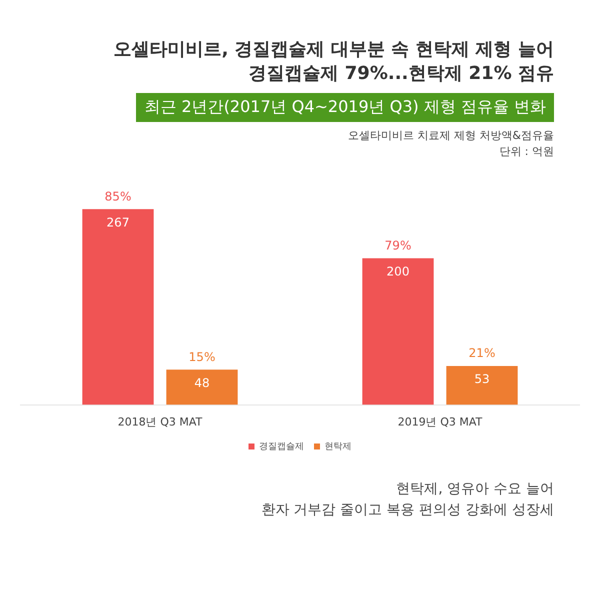 The height and width of the screenshot is (600, 600). Describe the element at coordinates (118, 195) in the screenshot. I see `text: 85%` at that location.